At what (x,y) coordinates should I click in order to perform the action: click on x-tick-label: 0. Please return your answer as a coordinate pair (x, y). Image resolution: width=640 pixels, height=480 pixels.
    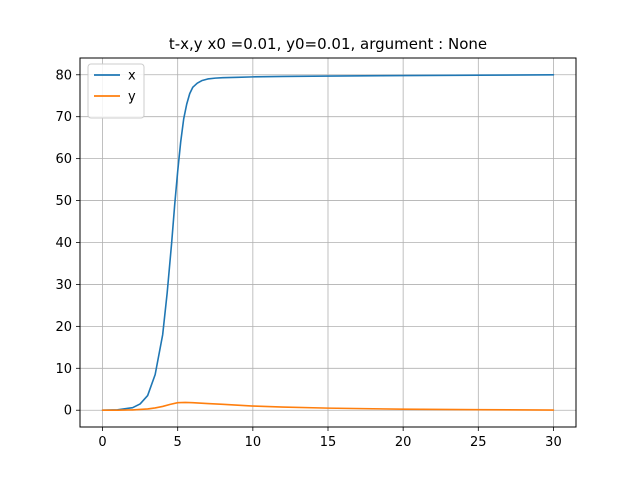
    Looking at the image, I should click on (102, 442).